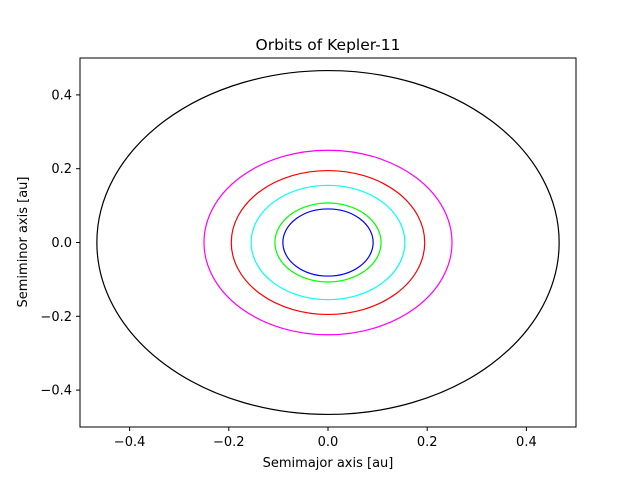  I want to click on x-tick-label: 0.4, so click(526, 442).